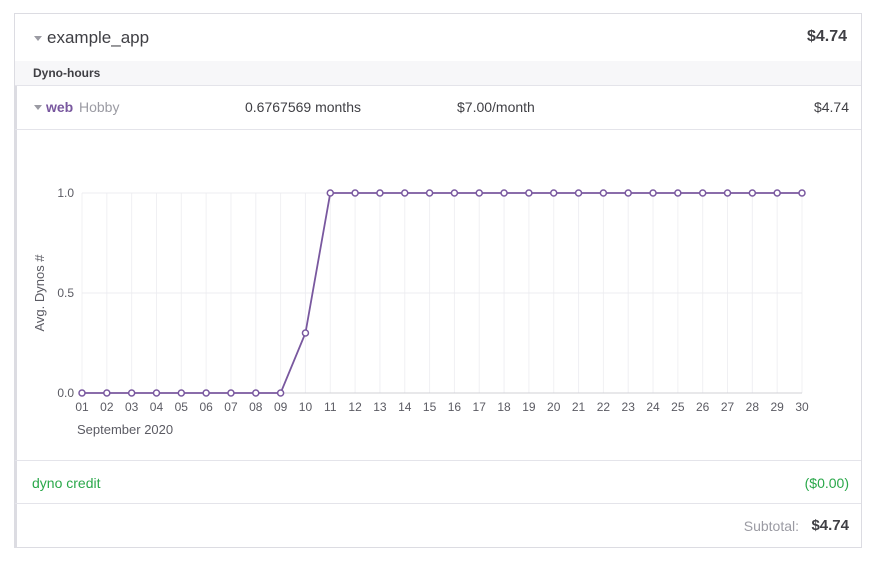 Image resolution: width=876 pixels, height=565 pixels. Describe the element at coordinates (703, 407) in the screenshot. I see `x-tick-label: 26` at that location.